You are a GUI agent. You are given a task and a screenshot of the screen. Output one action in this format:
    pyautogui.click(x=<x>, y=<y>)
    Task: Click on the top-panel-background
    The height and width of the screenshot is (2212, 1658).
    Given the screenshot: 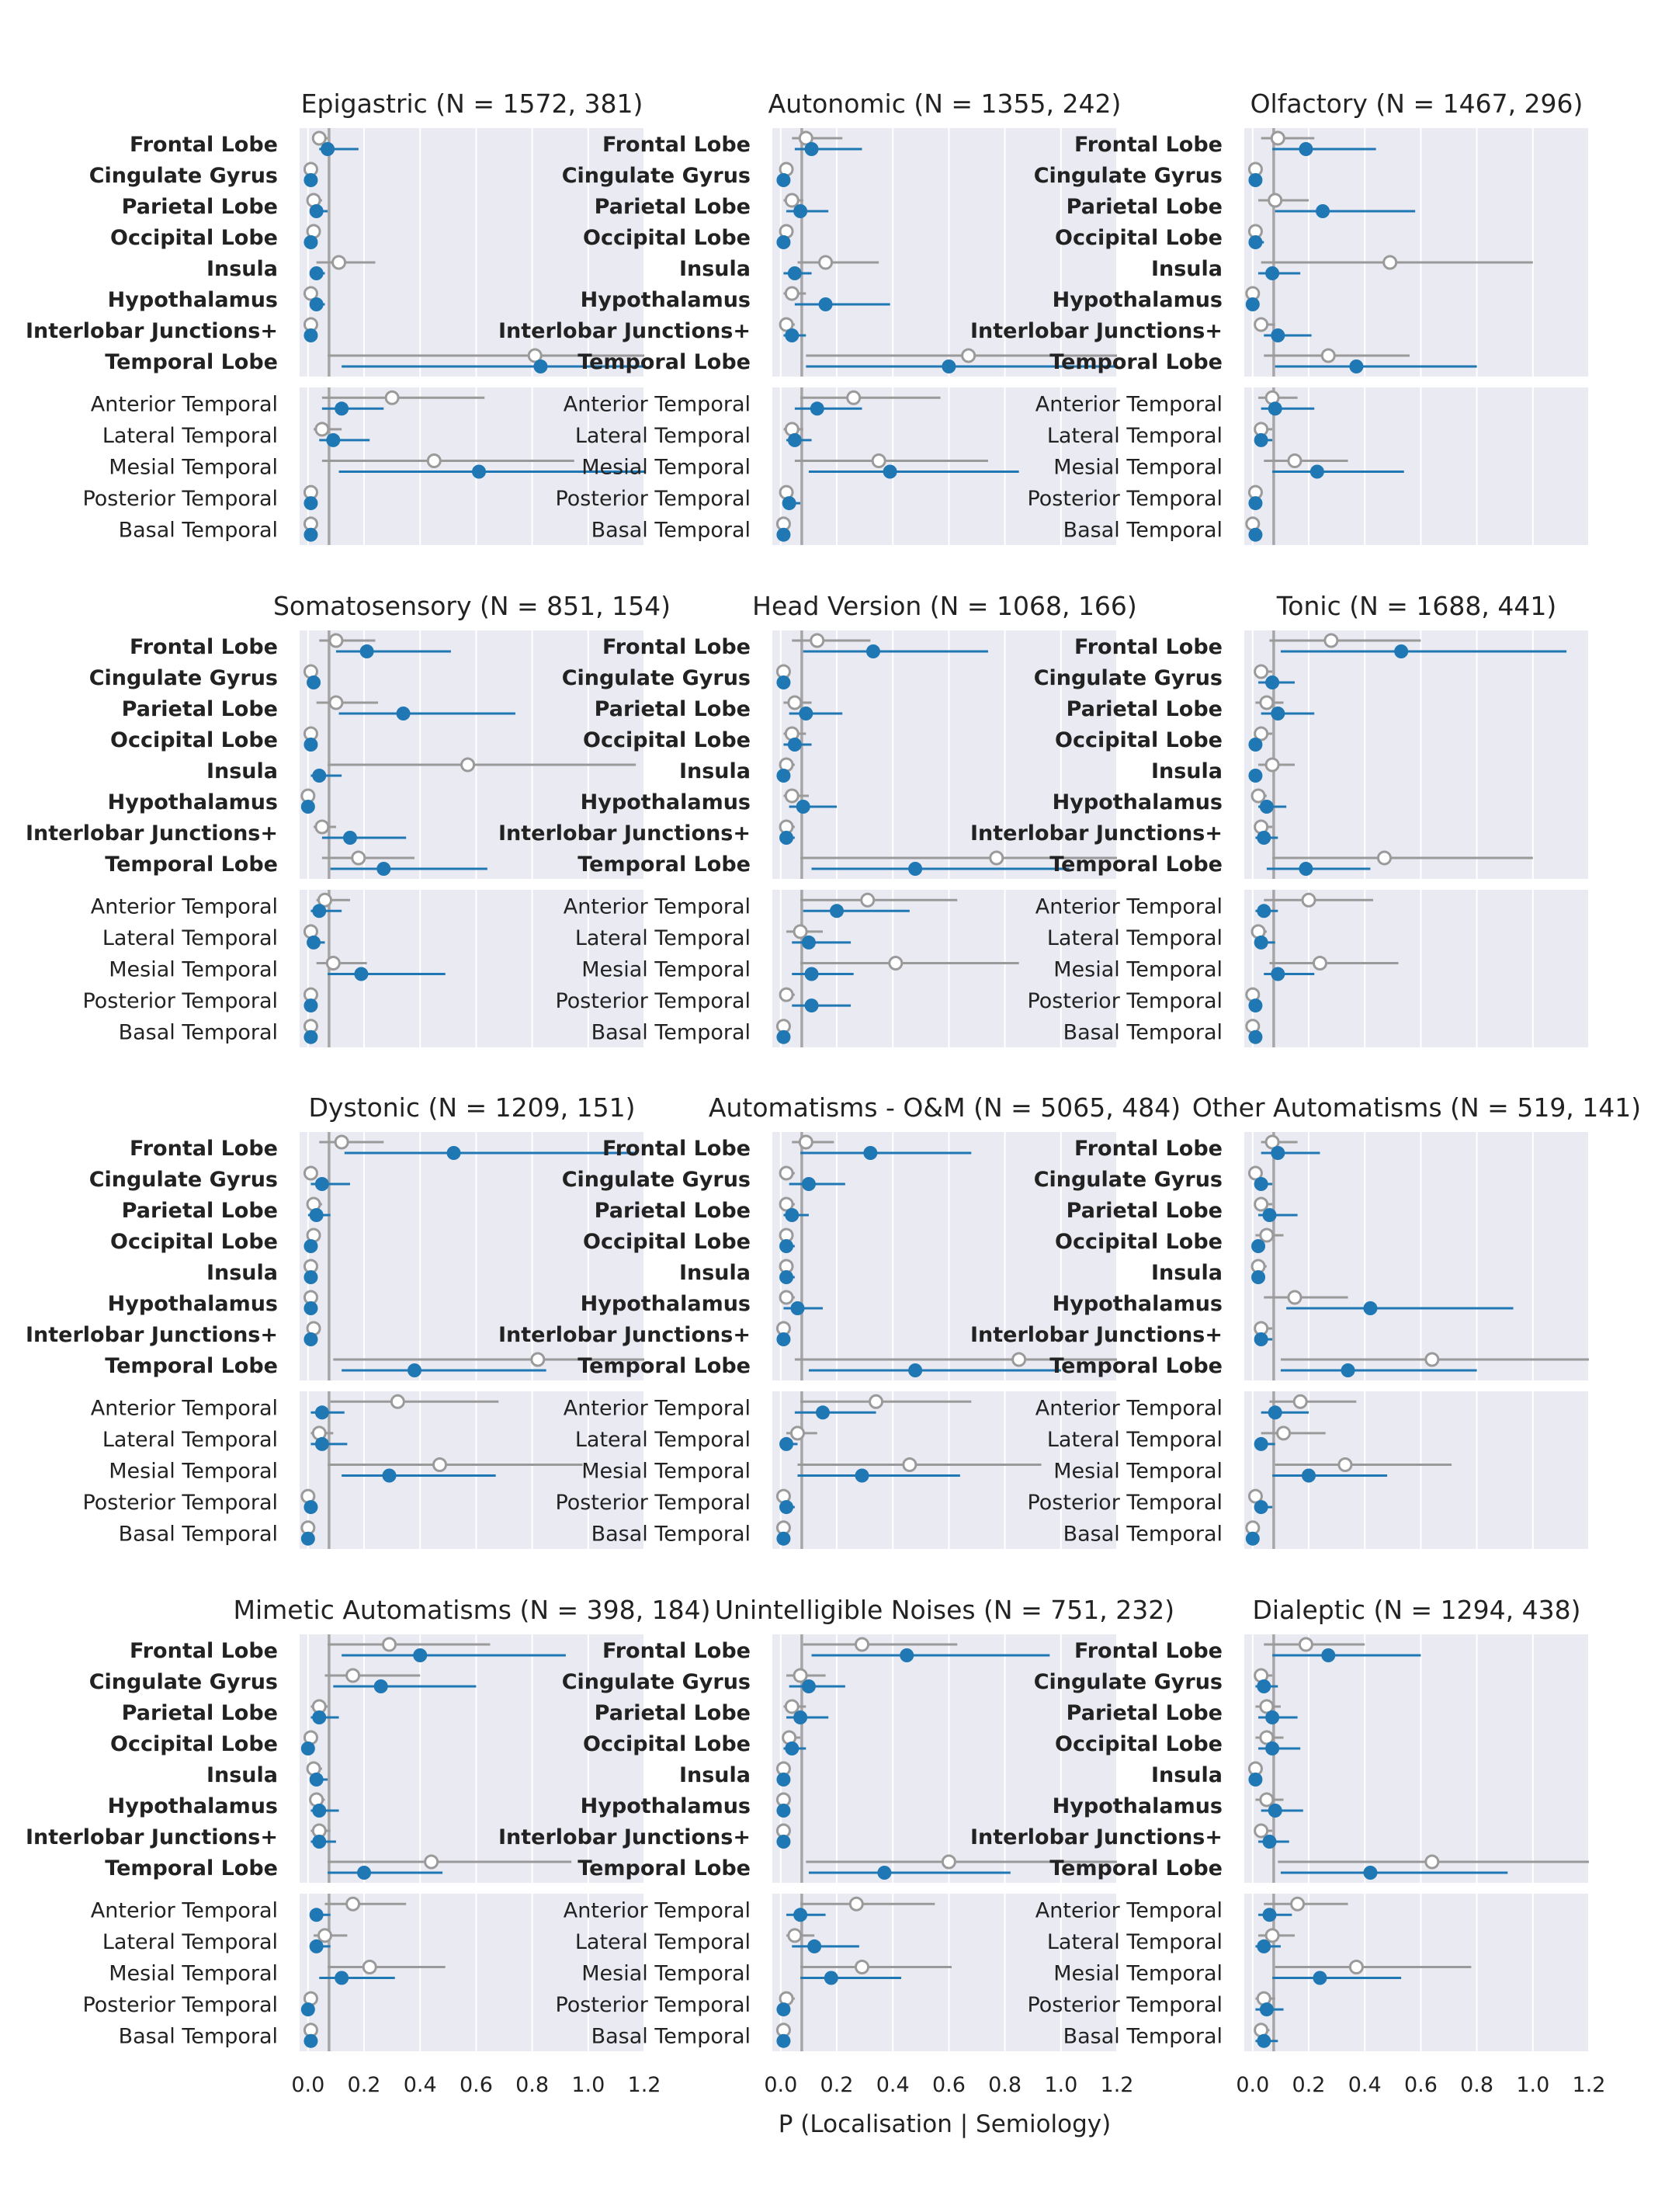 What is the action you would take?
    pyautogui.click(x=1416, y=1758)
    